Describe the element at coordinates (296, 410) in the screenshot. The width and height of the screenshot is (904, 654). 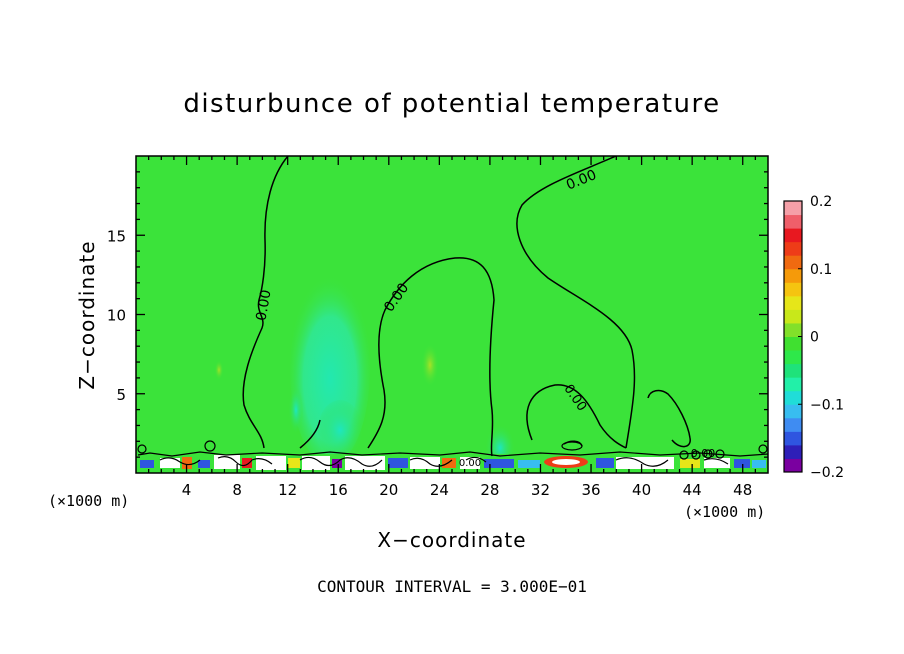
I see `cold-spot` at that location.